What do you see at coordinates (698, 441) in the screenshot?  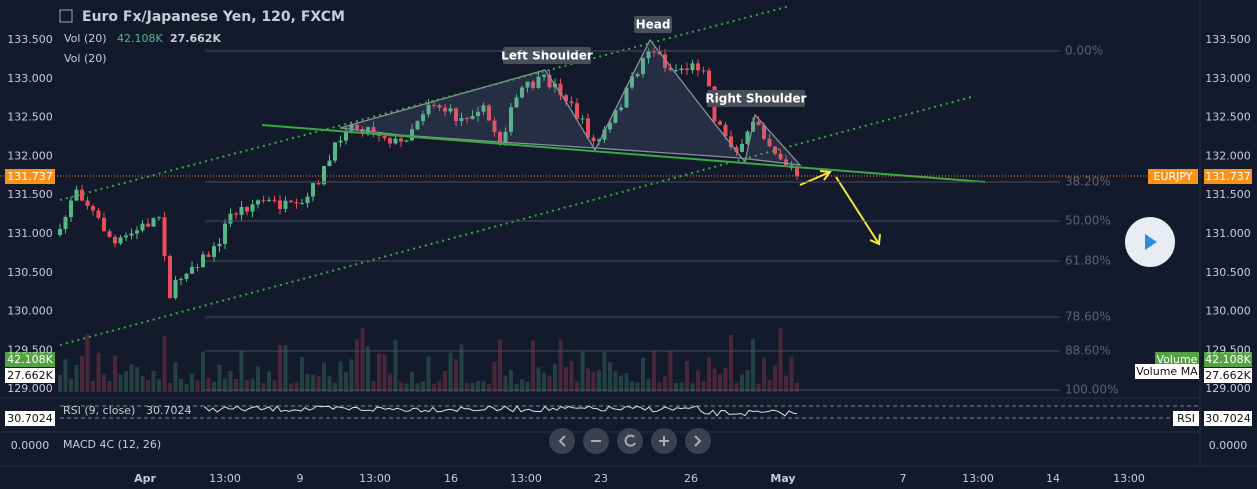 I see `scroll-right` at bounding box center [698, 441].